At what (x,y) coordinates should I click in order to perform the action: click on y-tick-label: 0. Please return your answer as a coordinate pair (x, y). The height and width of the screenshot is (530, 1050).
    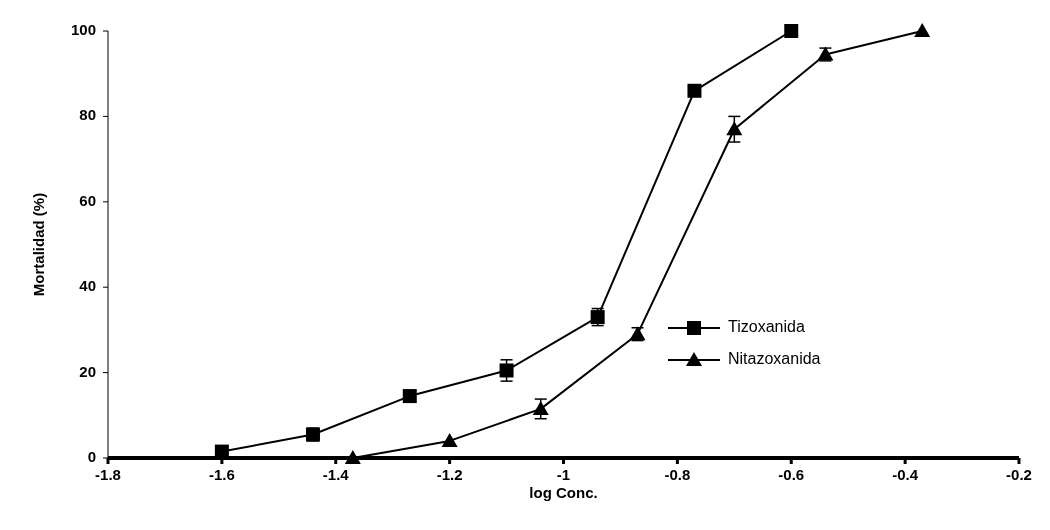
    Looking at the image, I should click on (91, 456).